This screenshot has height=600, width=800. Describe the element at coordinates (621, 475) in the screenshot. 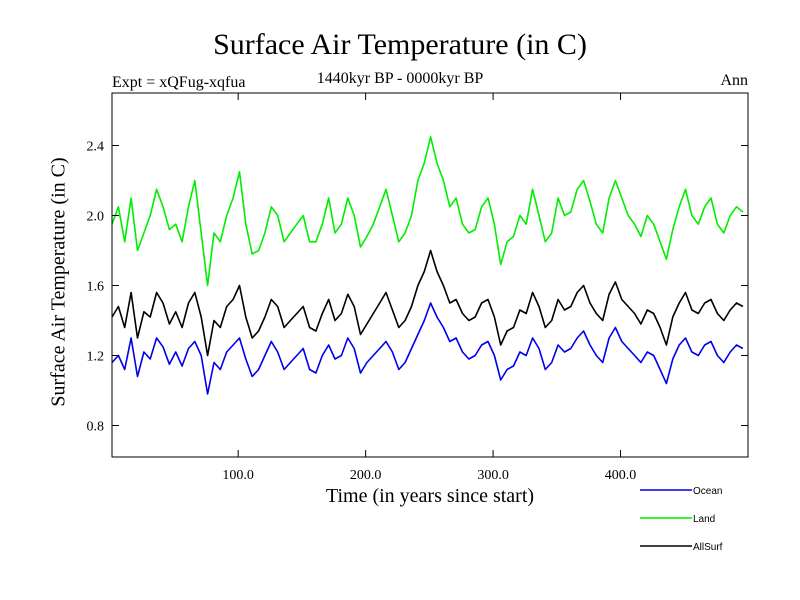

I see `x-tick-label: 400.0` at that location.